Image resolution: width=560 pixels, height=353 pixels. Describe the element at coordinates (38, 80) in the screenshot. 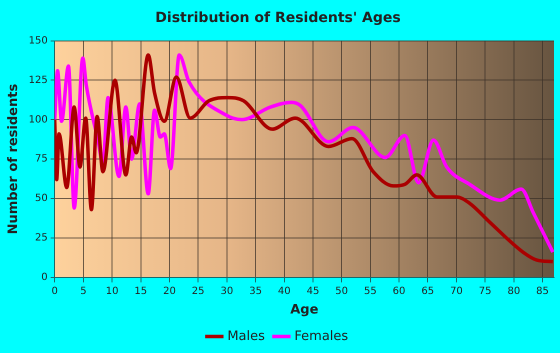

I see `y-tick-label: 125` at that location.